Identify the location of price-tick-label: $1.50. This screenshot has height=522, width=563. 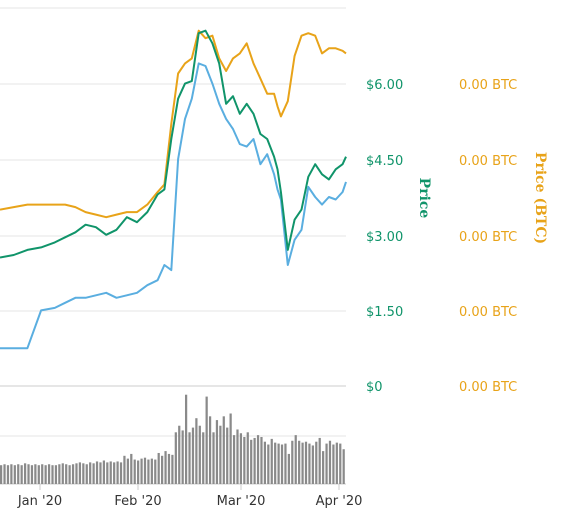
(384, 312).